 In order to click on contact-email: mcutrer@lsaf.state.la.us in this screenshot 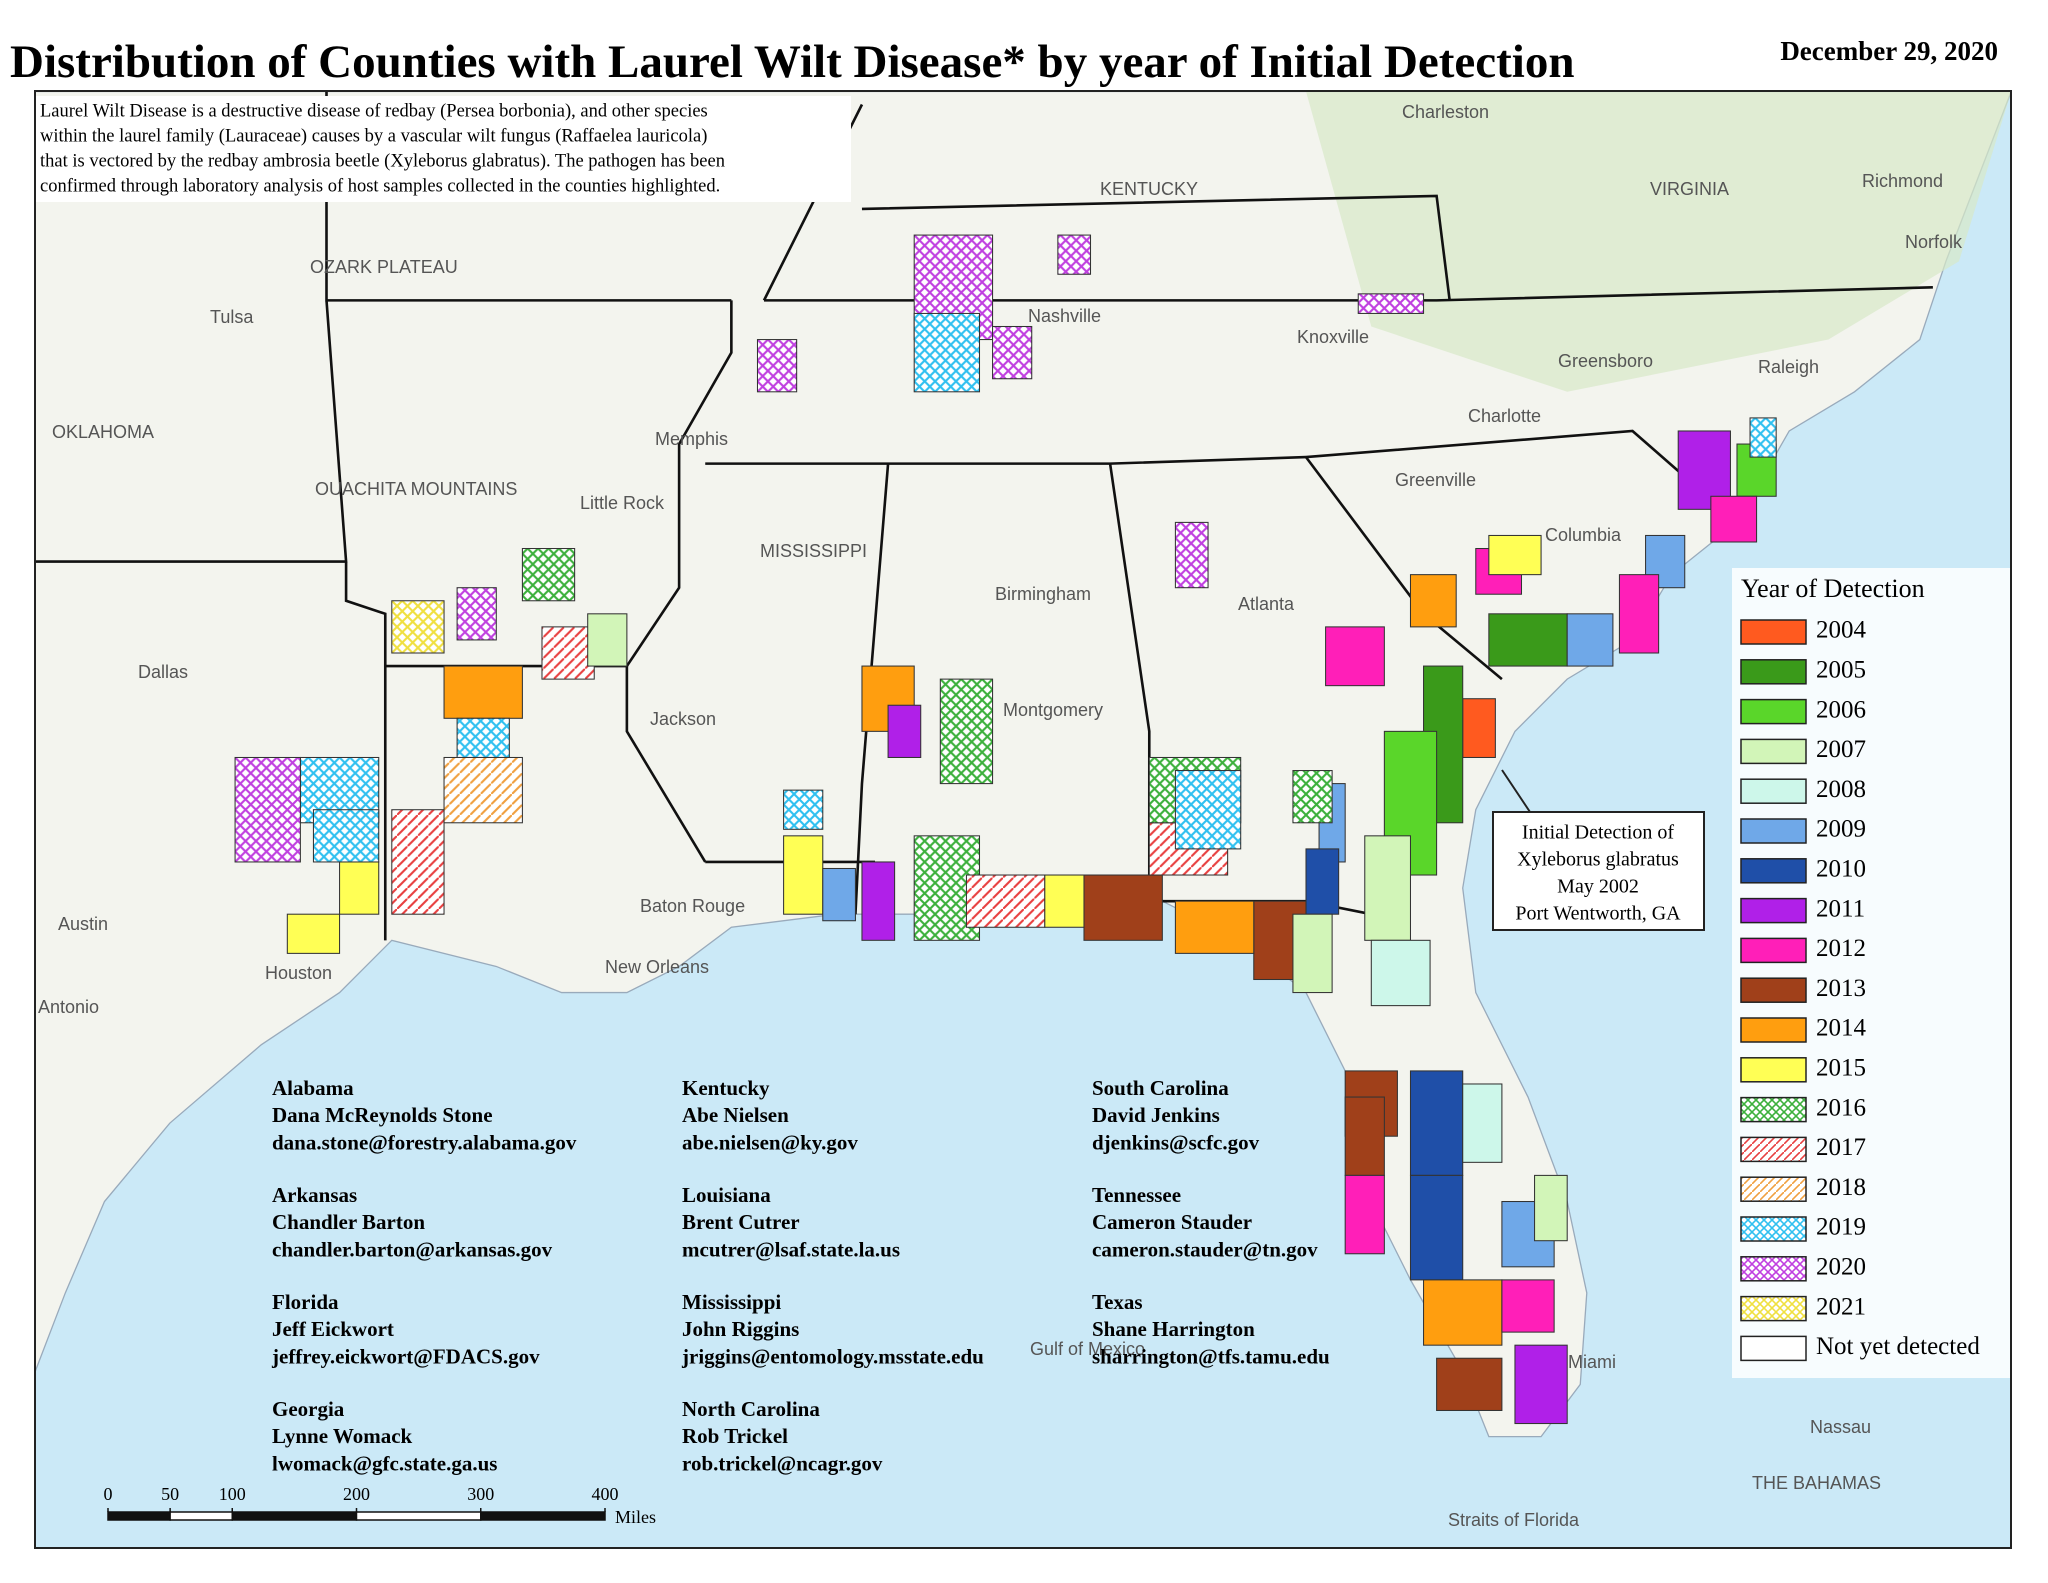, I will do `click(791, 1250)`.